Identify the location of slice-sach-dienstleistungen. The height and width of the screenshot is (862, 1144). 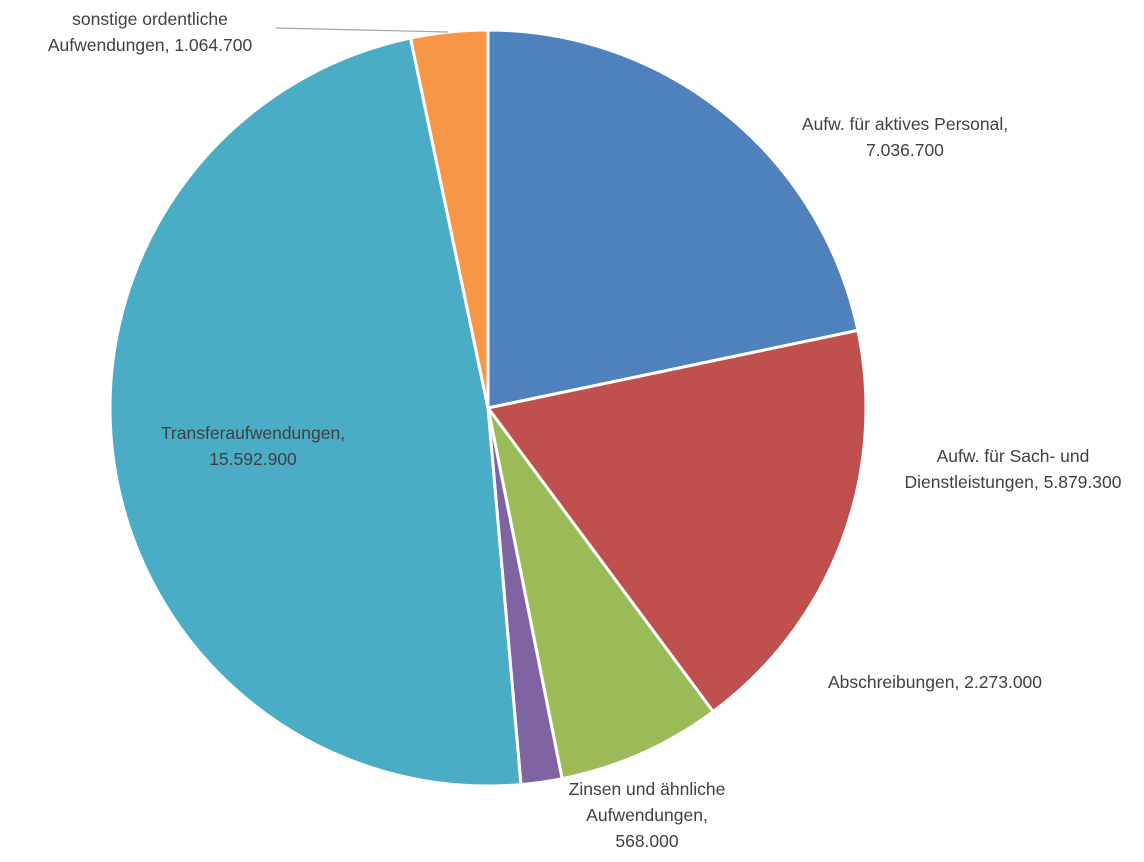
(677, 521).